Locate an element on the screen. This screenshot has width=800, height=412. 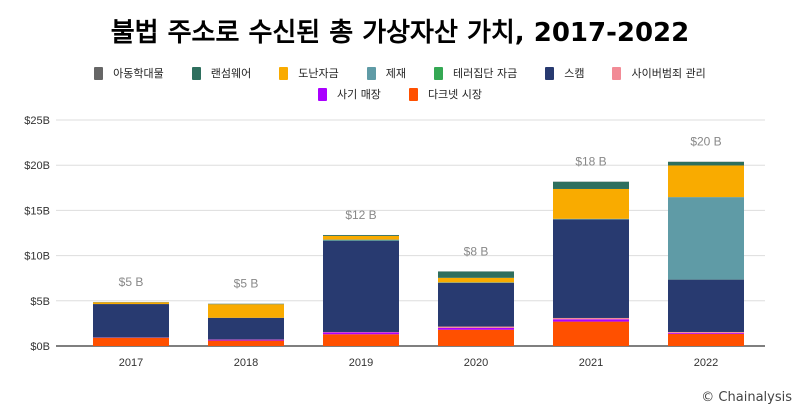
legend-row-2: 사기 매장 다크넷 시장 is located at coordinates (400, 94).